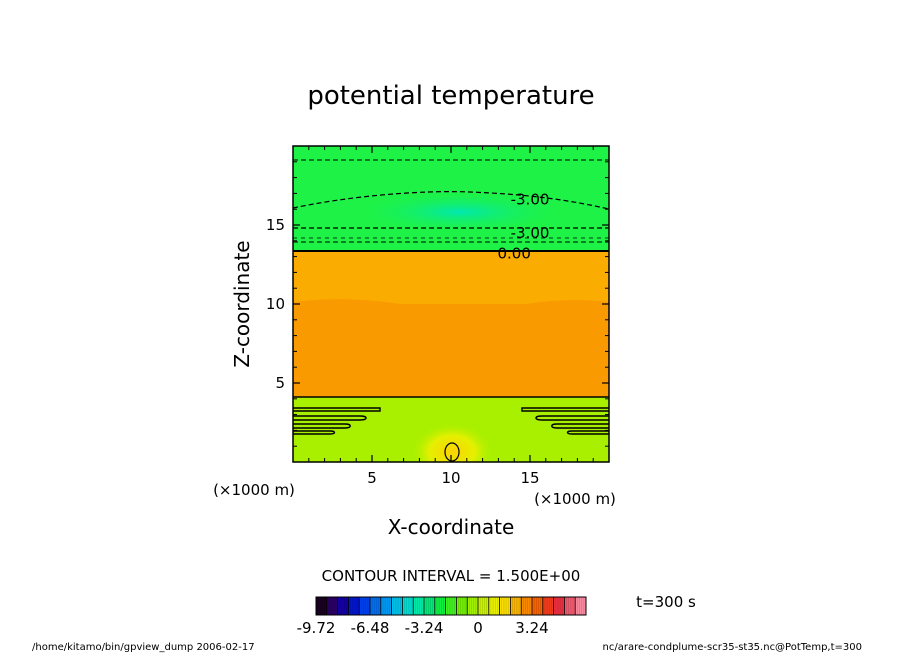  Describe the element at coordinates (450, 478) in the screenshot. I see `x-tick-label-1: 10` at that location.